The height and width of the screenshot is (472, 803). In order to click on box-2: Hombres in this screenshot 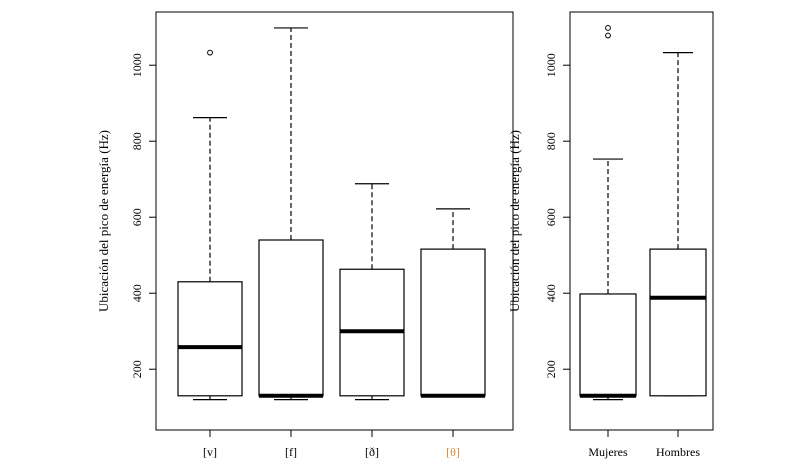, I will do `click(678, 255)`.